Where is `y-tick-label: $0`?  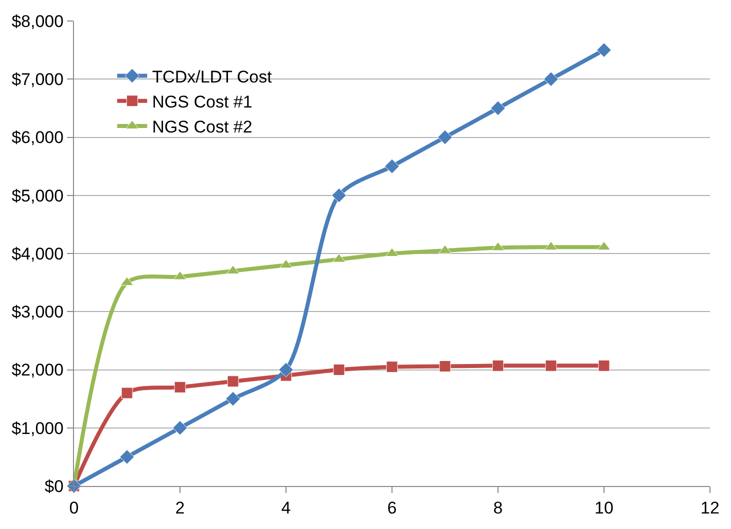
y-tick-label: $0 is located at coordinates (54, 486).